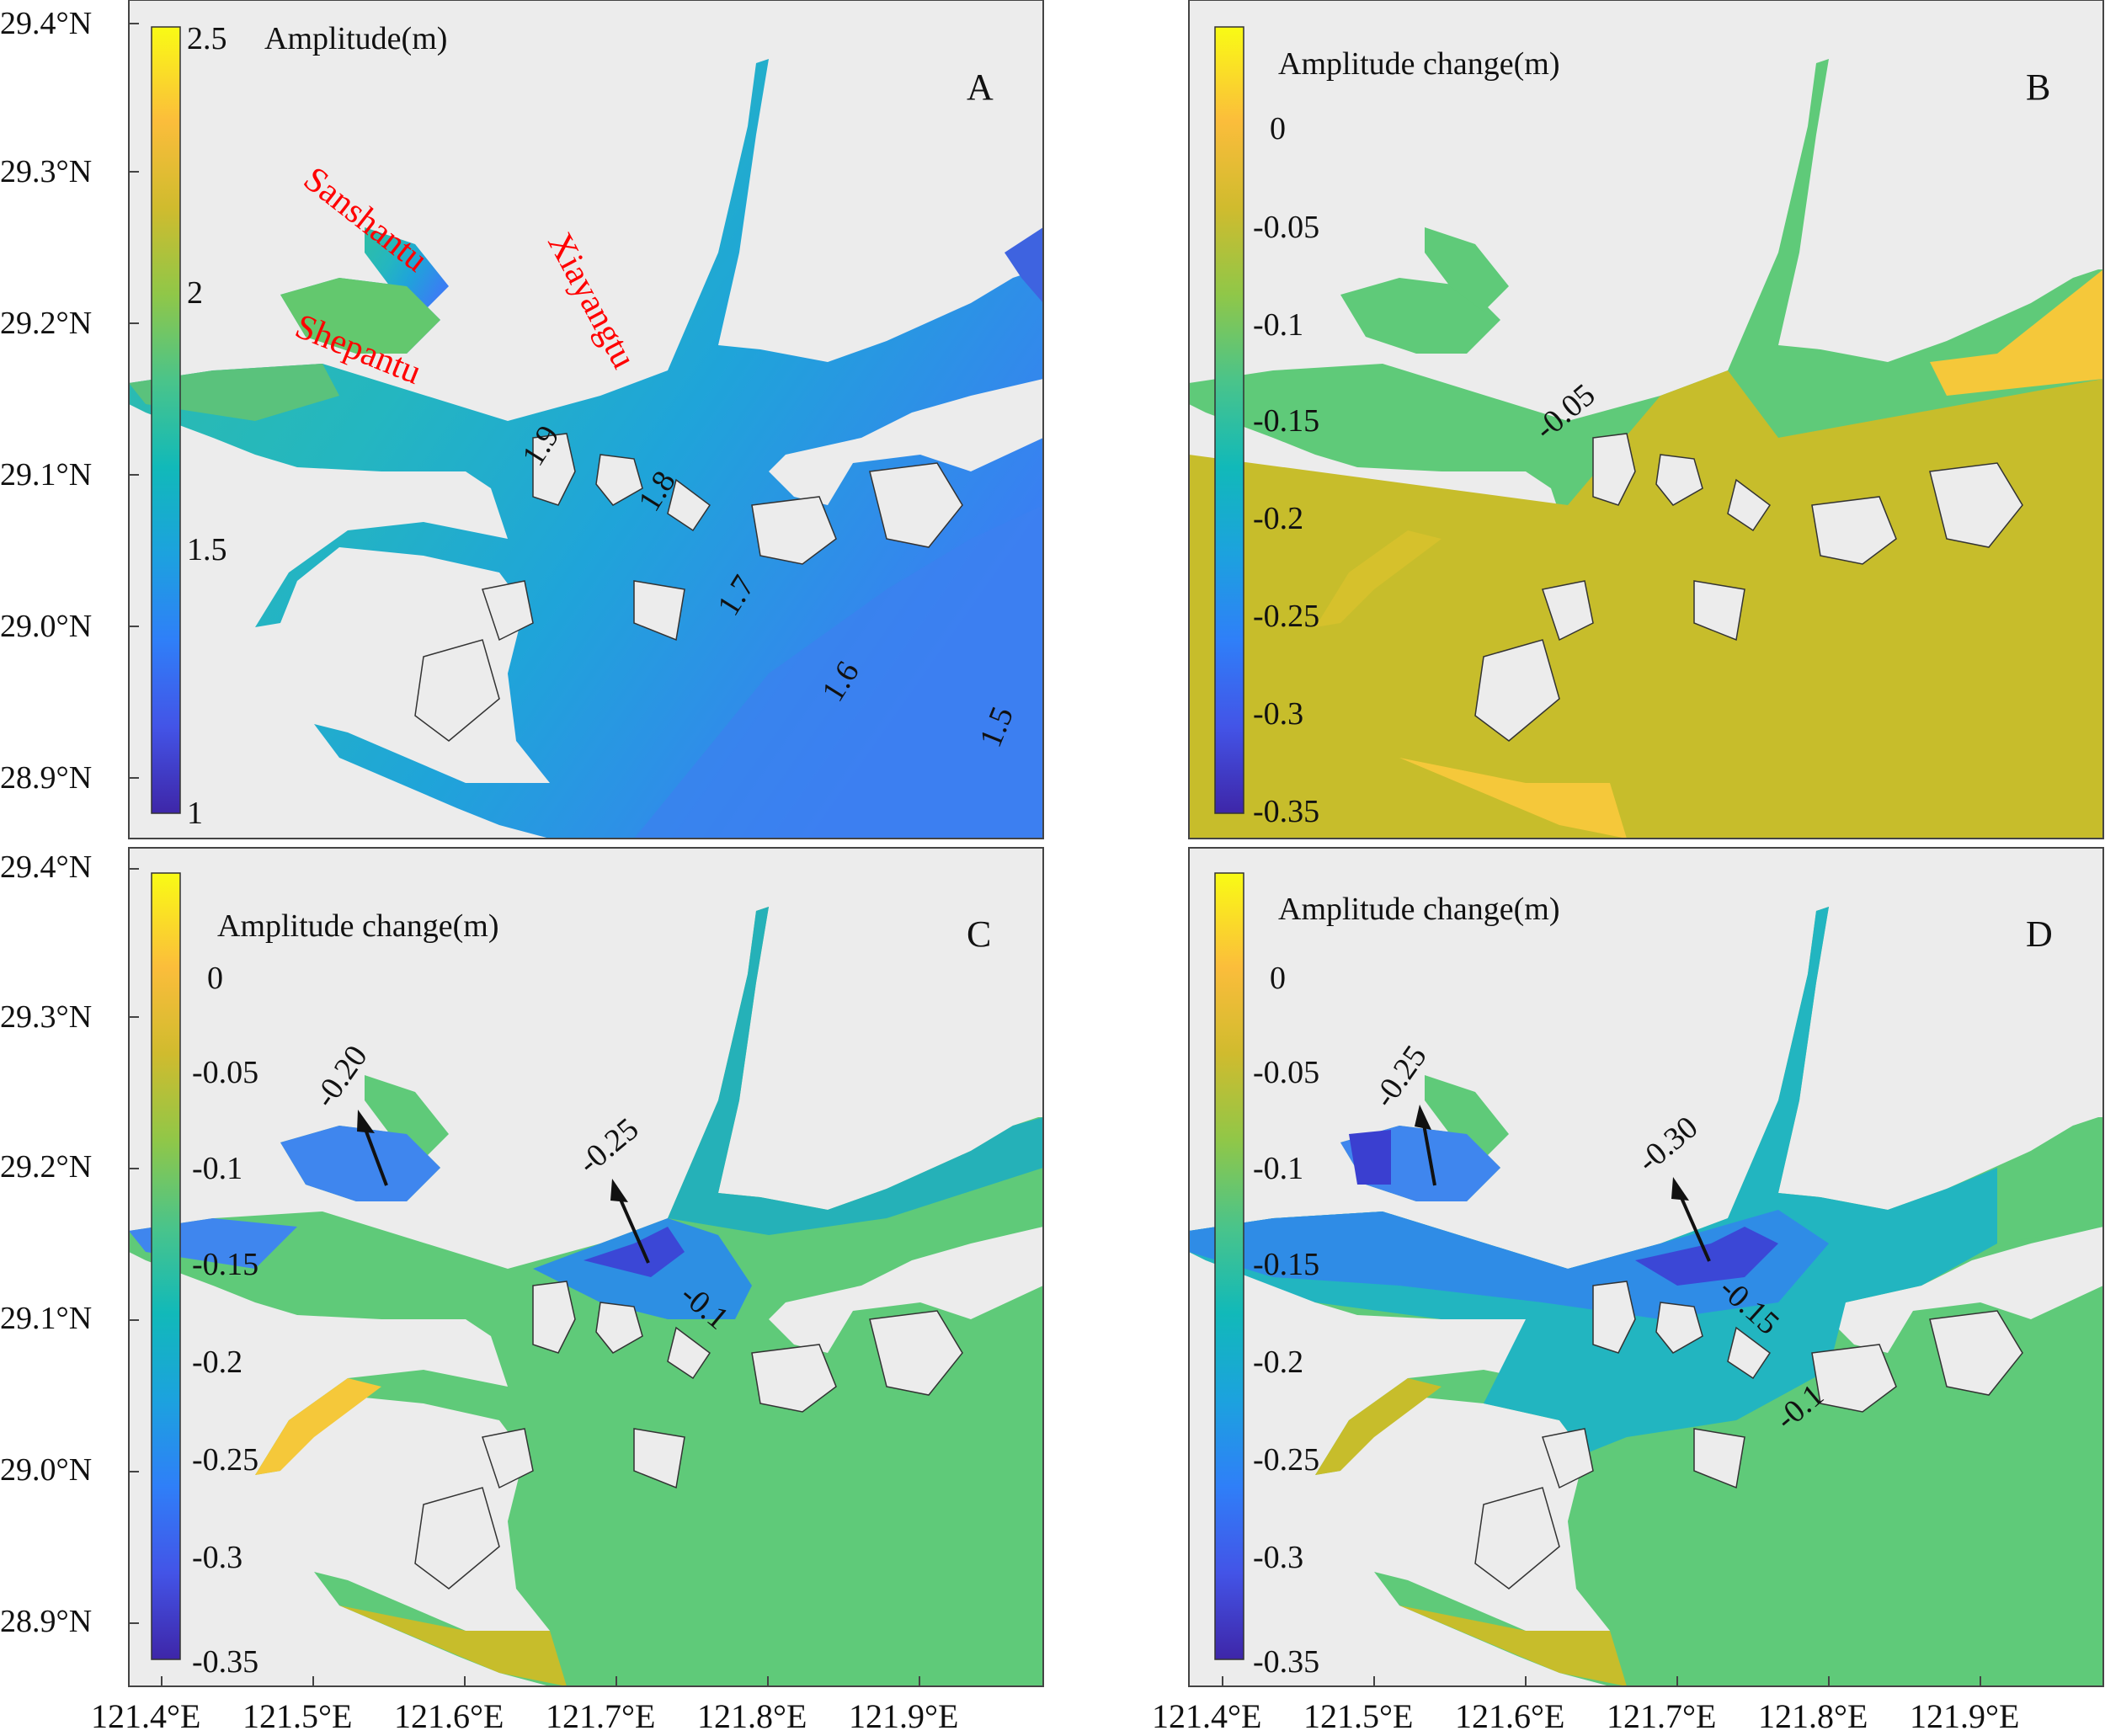  Describe the element at coordinates (1229, 1266) in the screenshot. I see `panel-d-colorbar` at that location.